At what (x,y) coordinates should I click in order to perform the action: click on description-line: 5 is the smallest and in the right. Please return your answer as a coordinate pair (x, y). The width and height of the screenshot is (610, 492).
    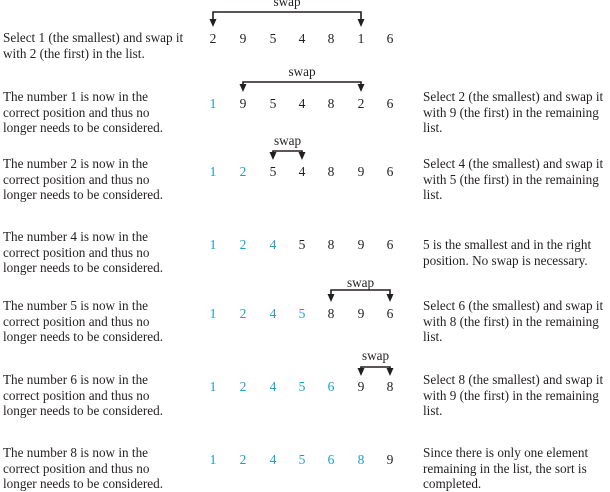
    Looking at the image, I should click on (507, 244).